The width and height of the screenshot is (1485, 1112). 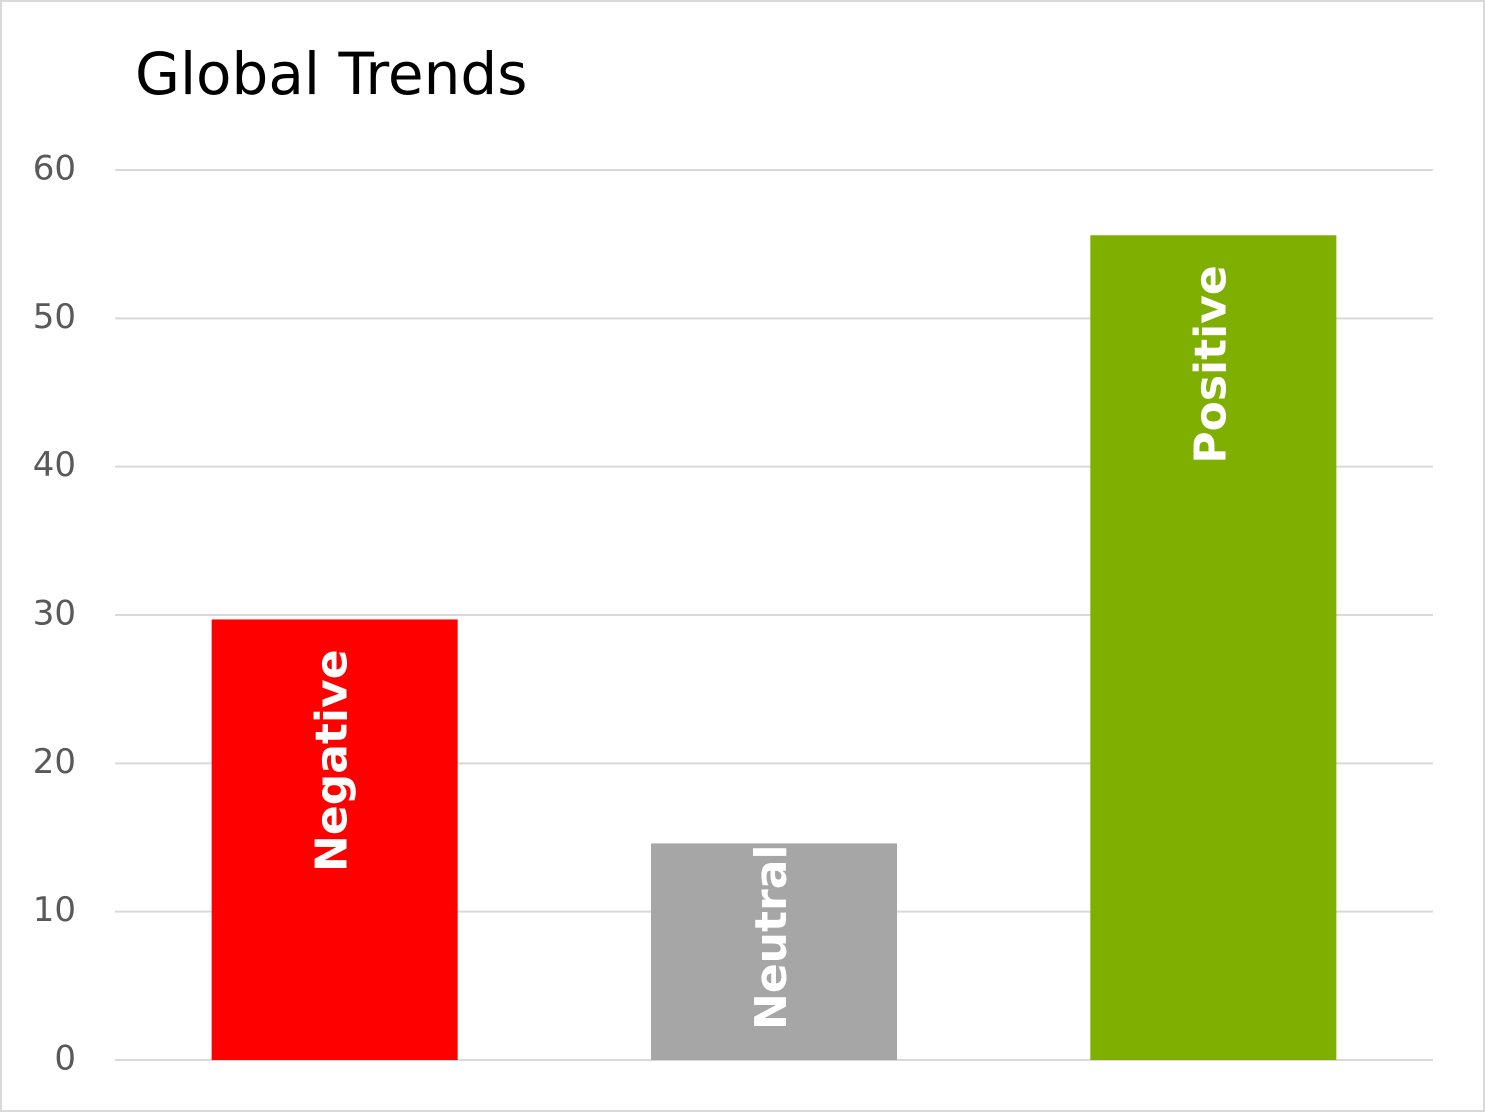 I want to click on y-tick-label: 20, so click(x=54, y=762).